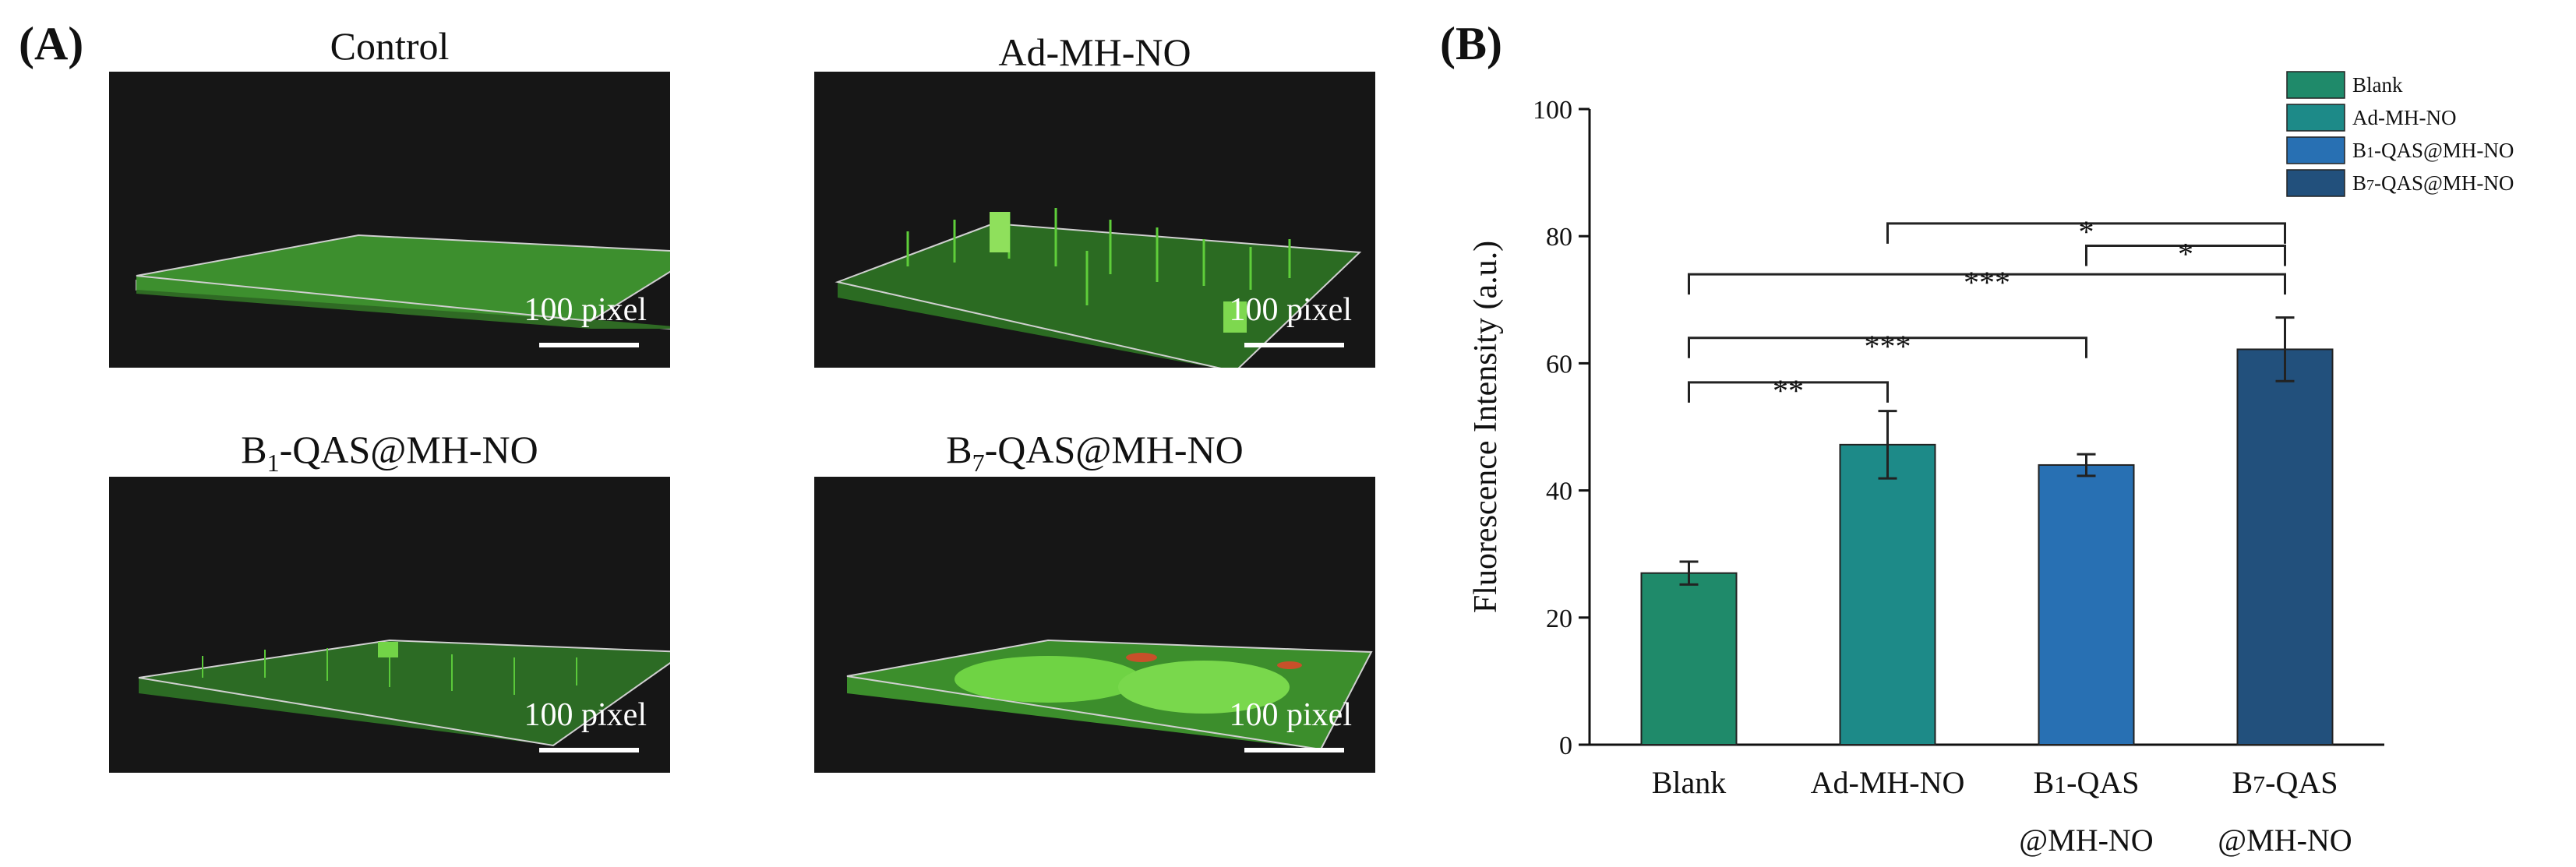 This screenshot has width=2576, height=867. What do you see at coordinates (390, 46) in the screenshot?
I see `image-title-control: Control` at bounding box center [390, 46].